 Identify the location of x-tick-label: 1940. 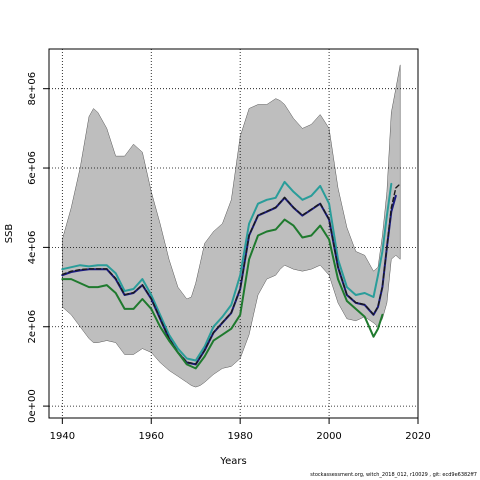
(62, 436).